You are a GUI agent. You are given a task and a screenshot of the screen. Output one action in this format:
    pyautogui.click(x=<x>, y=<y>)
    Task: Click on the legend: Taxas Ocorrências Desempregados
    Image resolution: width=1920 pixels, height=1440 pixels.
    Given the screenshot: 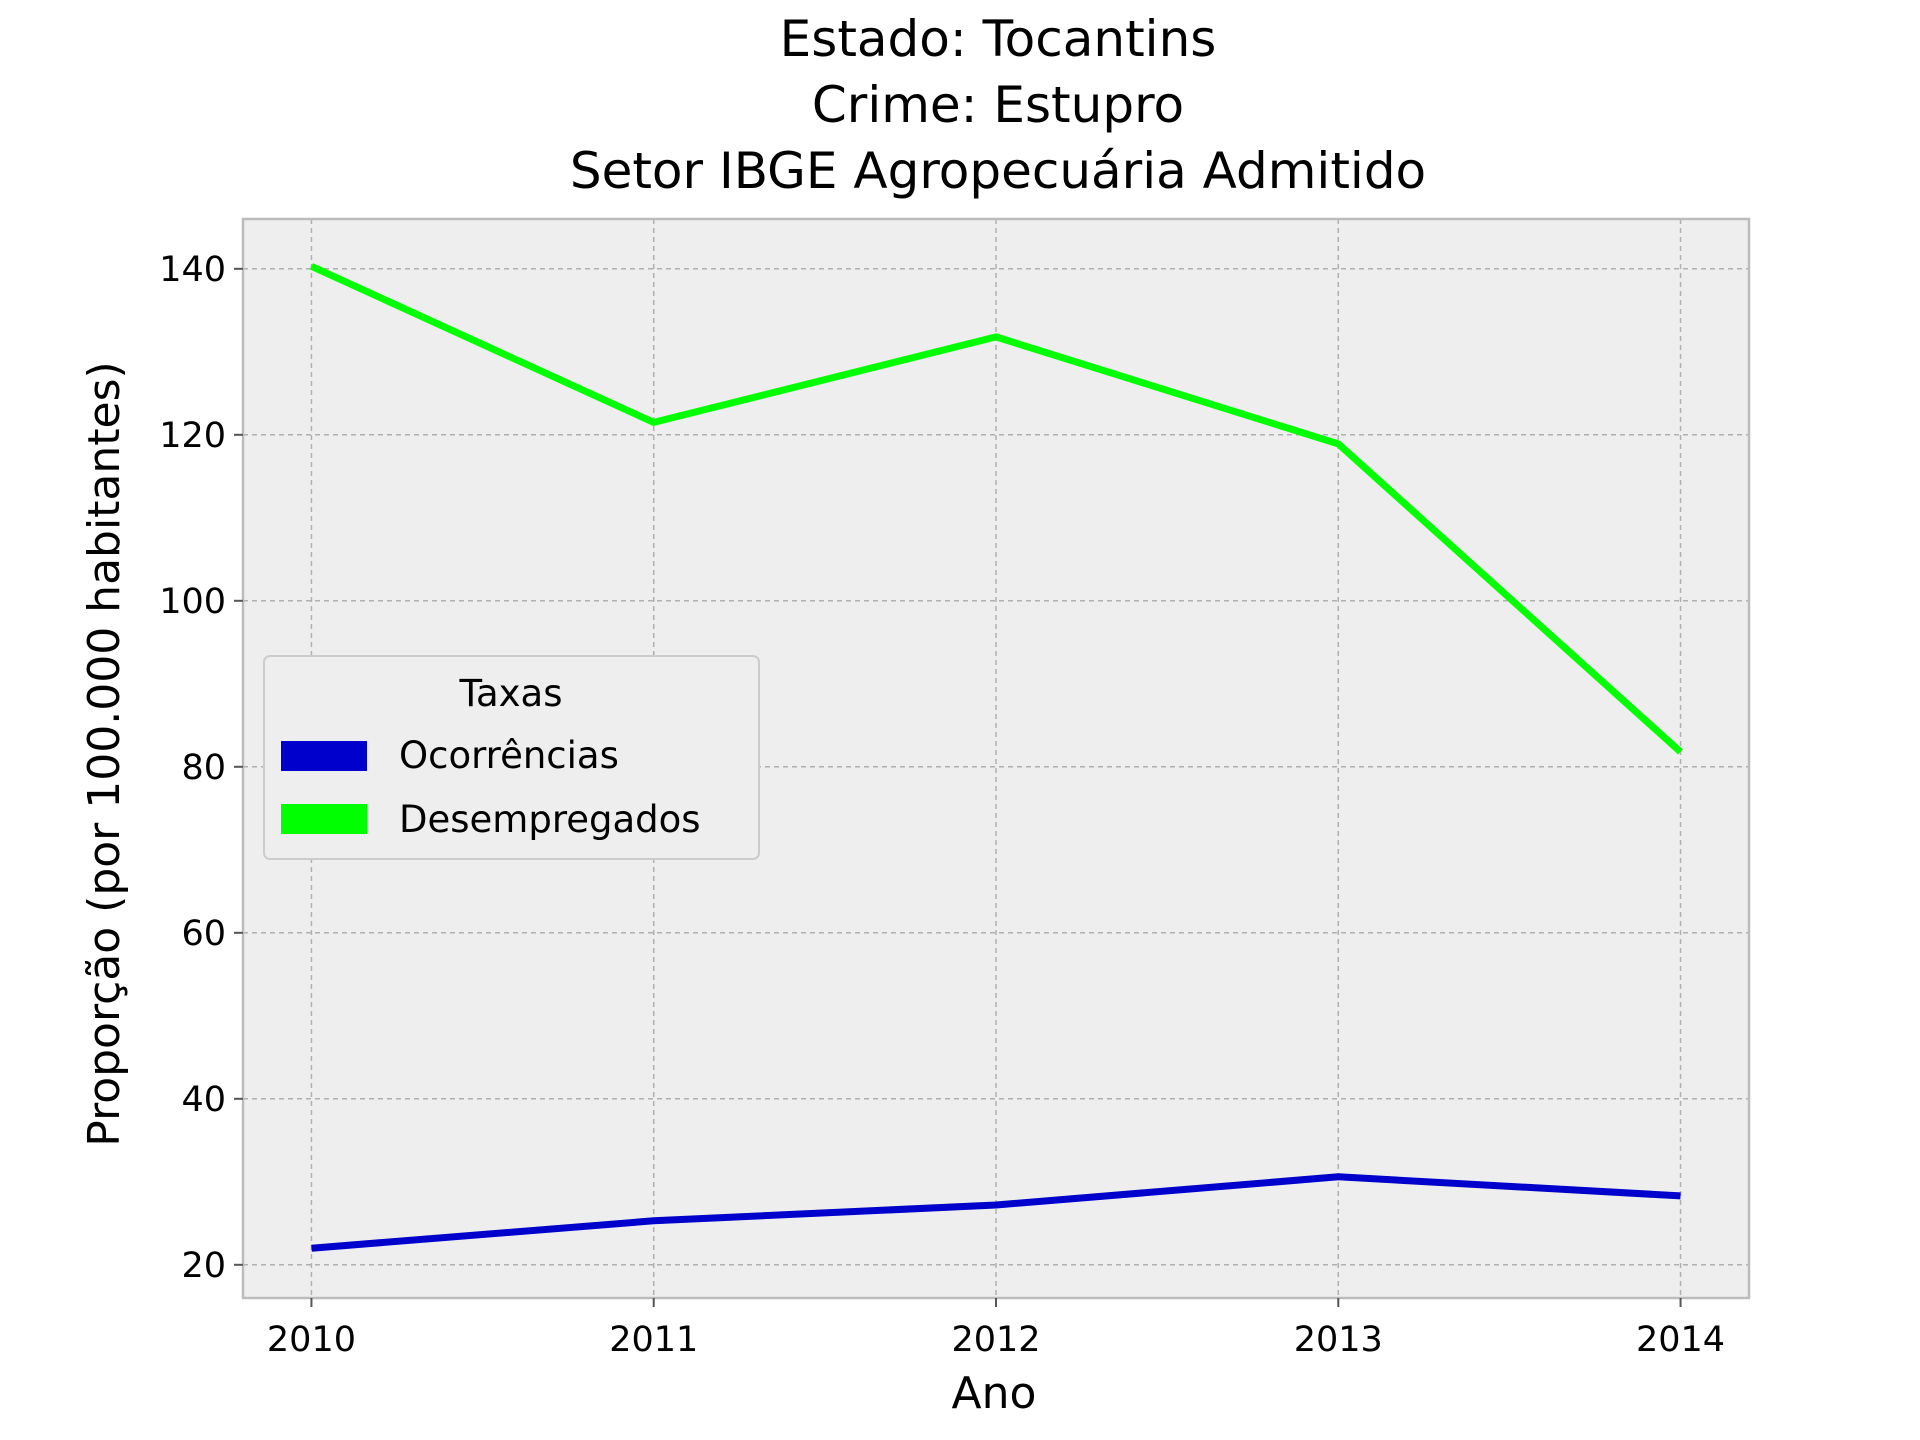 What is the action you would take?
    pyautogui.click(x=511, y=757)
    